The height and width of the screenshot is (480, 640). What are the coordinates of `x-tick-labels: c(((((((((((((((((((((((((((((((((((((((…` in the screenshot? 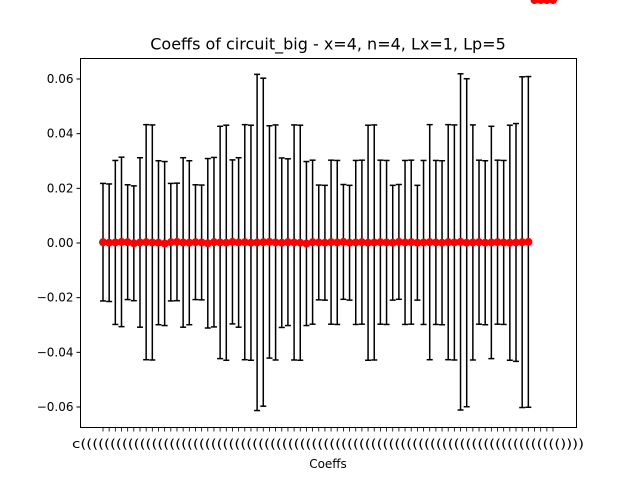 It's located at (328, 444).